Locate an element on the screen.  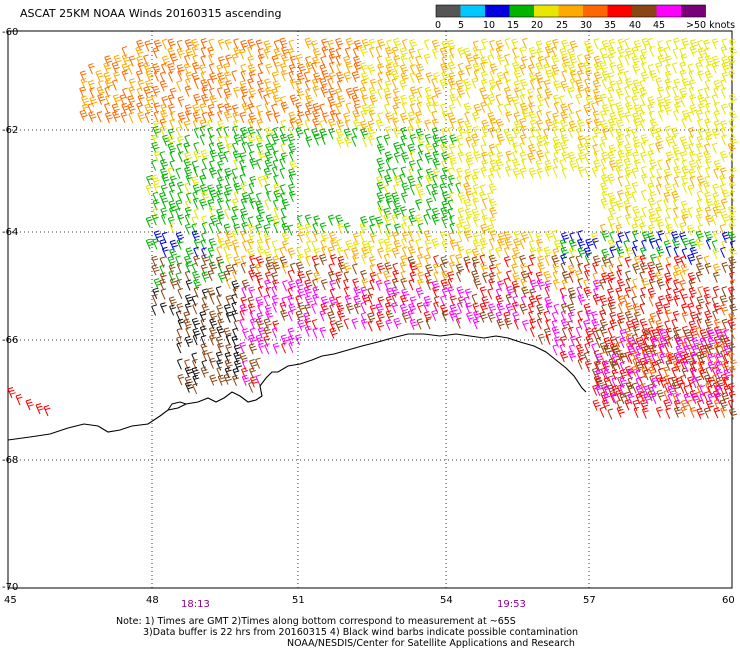
coast-inlet is located at coordinates (177, 406).